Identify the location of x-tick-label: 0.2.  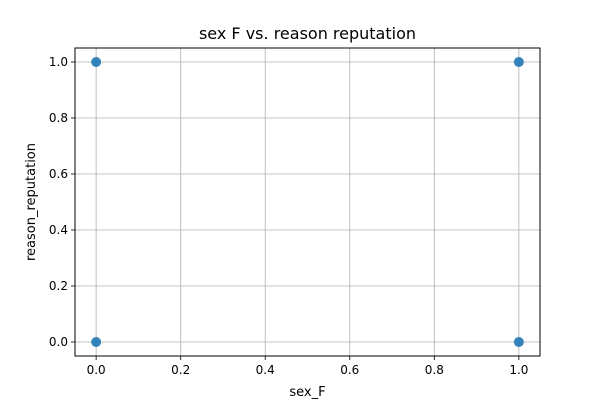
(180, 370).